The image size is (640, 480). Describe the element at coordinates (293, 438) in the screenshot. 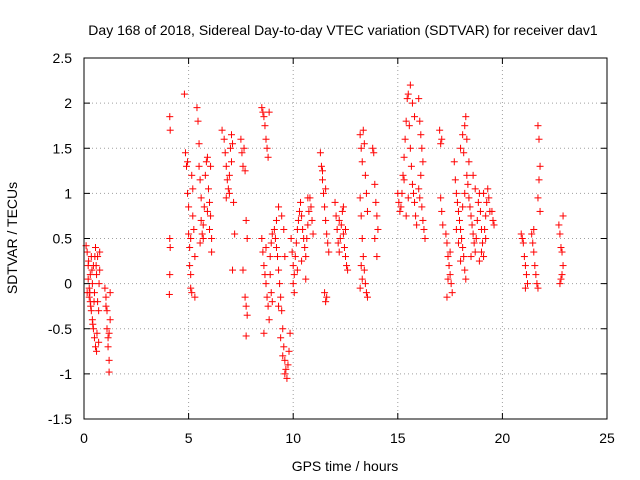

I see `x-tick-label: 10` at that location.